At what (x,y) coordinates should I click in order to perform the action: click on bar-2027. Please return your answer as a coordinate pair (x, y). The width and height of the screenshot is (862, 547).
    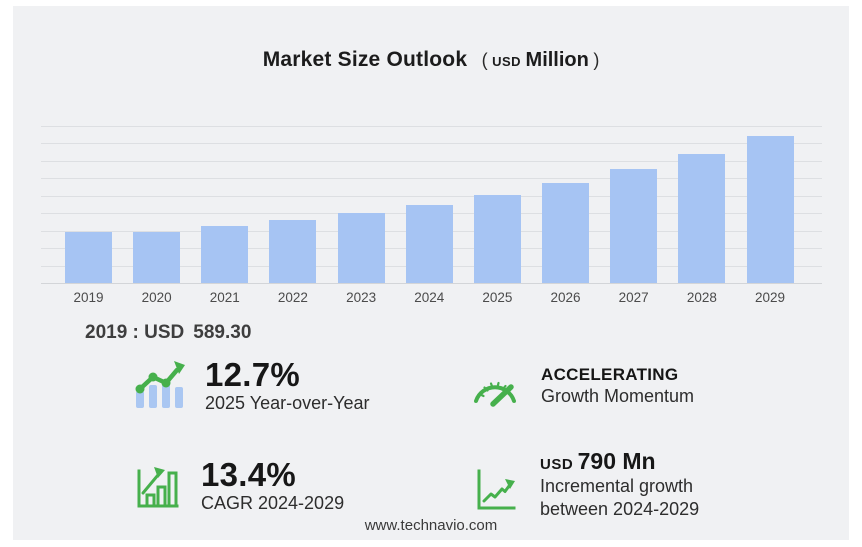
    Looking at the image, I should click on (634, 226).